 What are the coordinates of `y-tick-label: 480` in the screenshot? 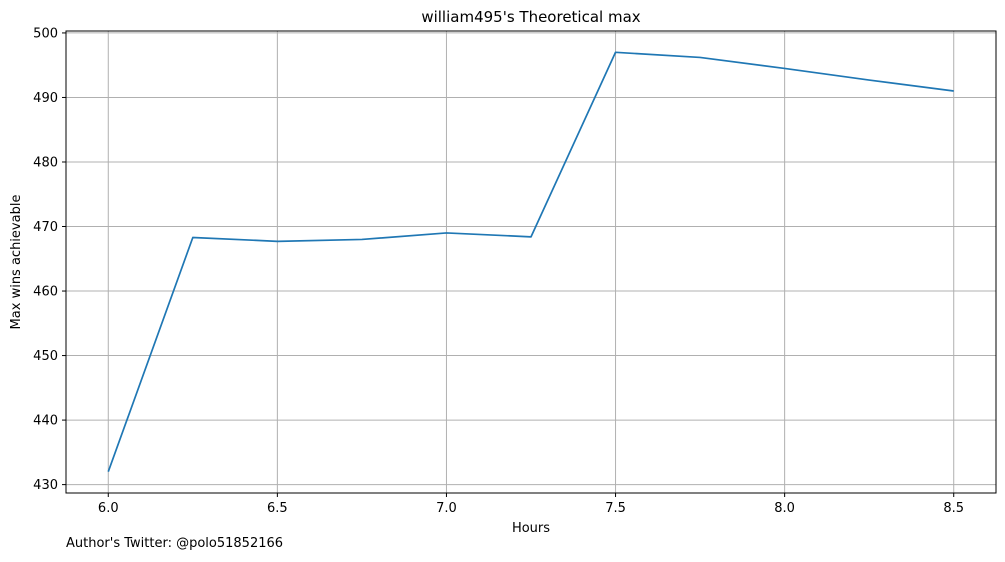 It's located at (45, 162).